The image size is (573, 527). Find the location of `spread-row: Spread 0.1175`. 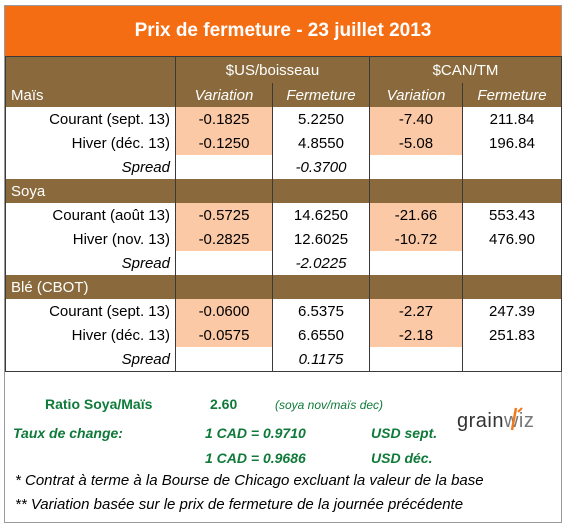

spread-row: Spread 0.1175 is located at coordinates (283, 359).